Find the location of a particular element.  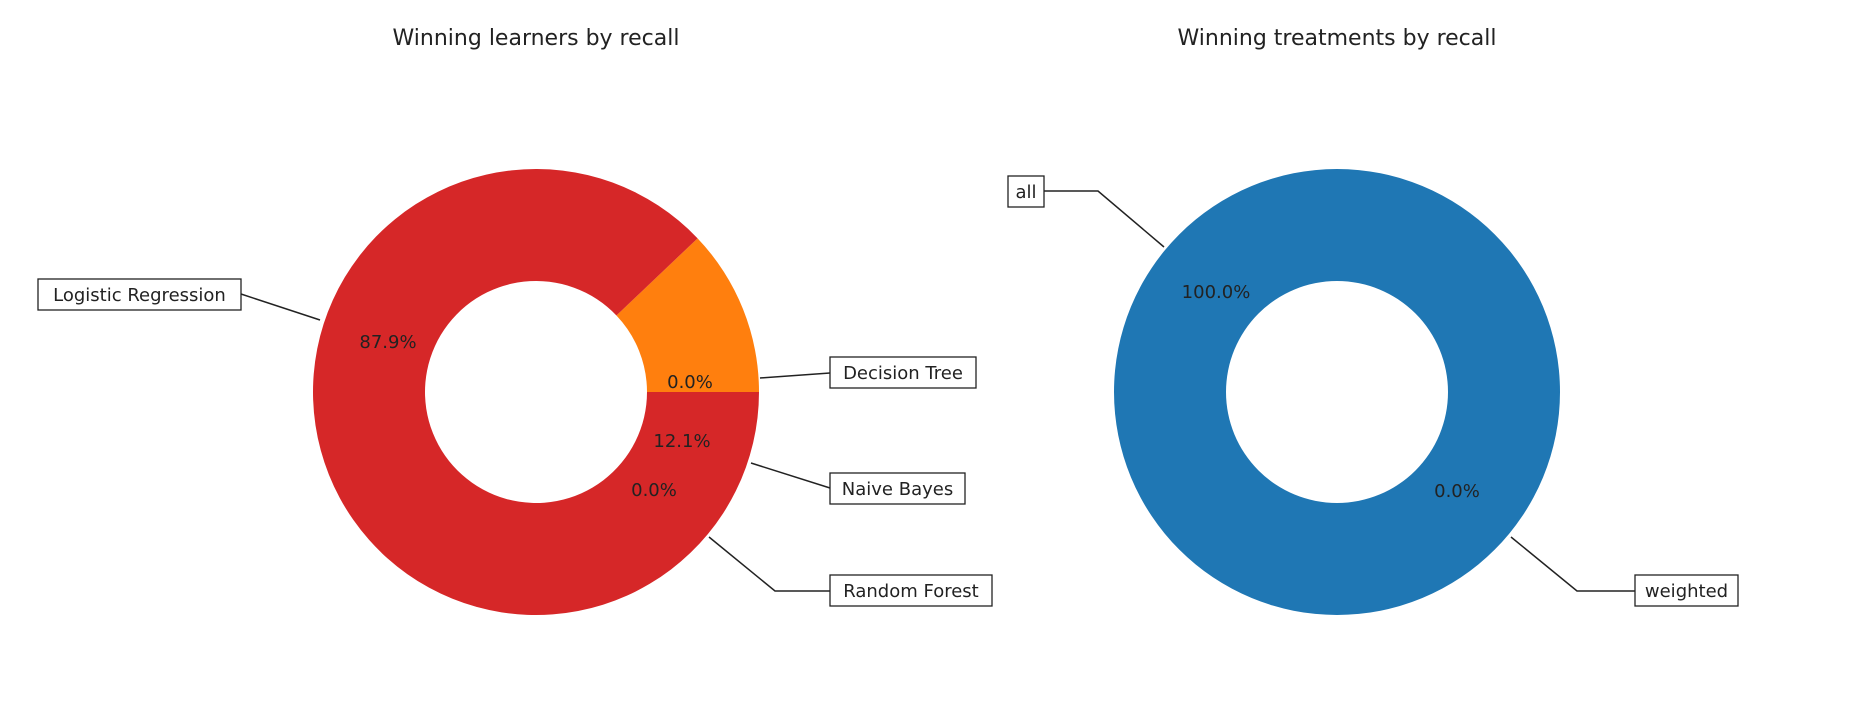

treatments-chart-title: Winning treatments by recall is located at coordinates (1337, 38).